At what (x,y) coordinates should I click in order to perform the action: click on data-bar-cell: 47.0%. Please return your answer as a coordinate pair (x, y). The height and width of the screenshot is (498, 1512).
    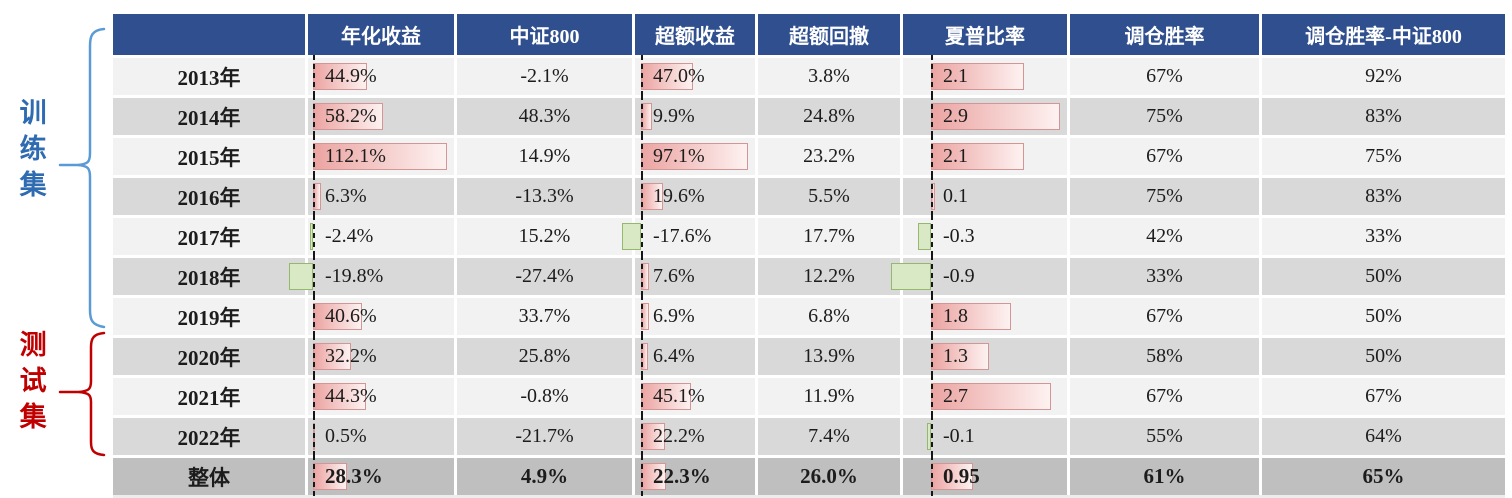
    Looking at the image, I should click on (695, 76).